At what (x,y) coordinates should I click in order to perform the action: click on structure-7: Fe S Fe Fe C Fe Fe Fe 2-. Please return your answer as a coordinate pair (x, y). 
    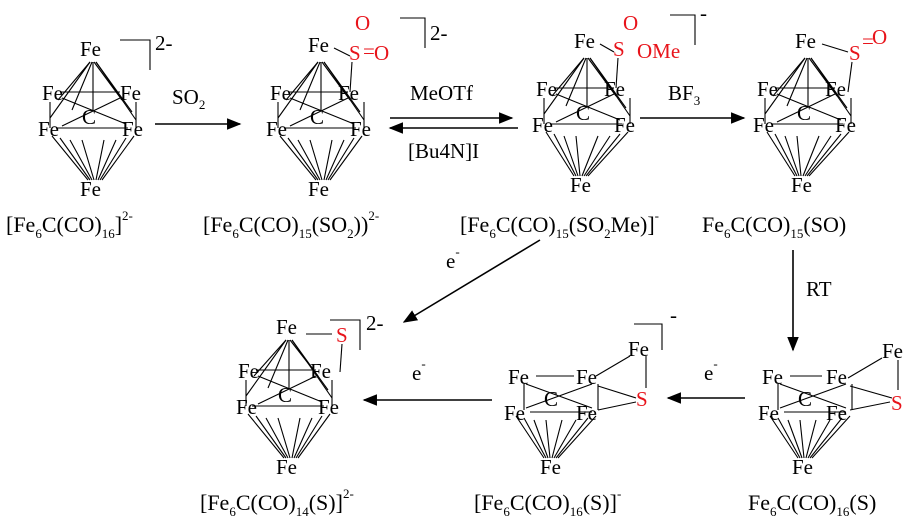
    Looking at the image, I should click on (310, 395).